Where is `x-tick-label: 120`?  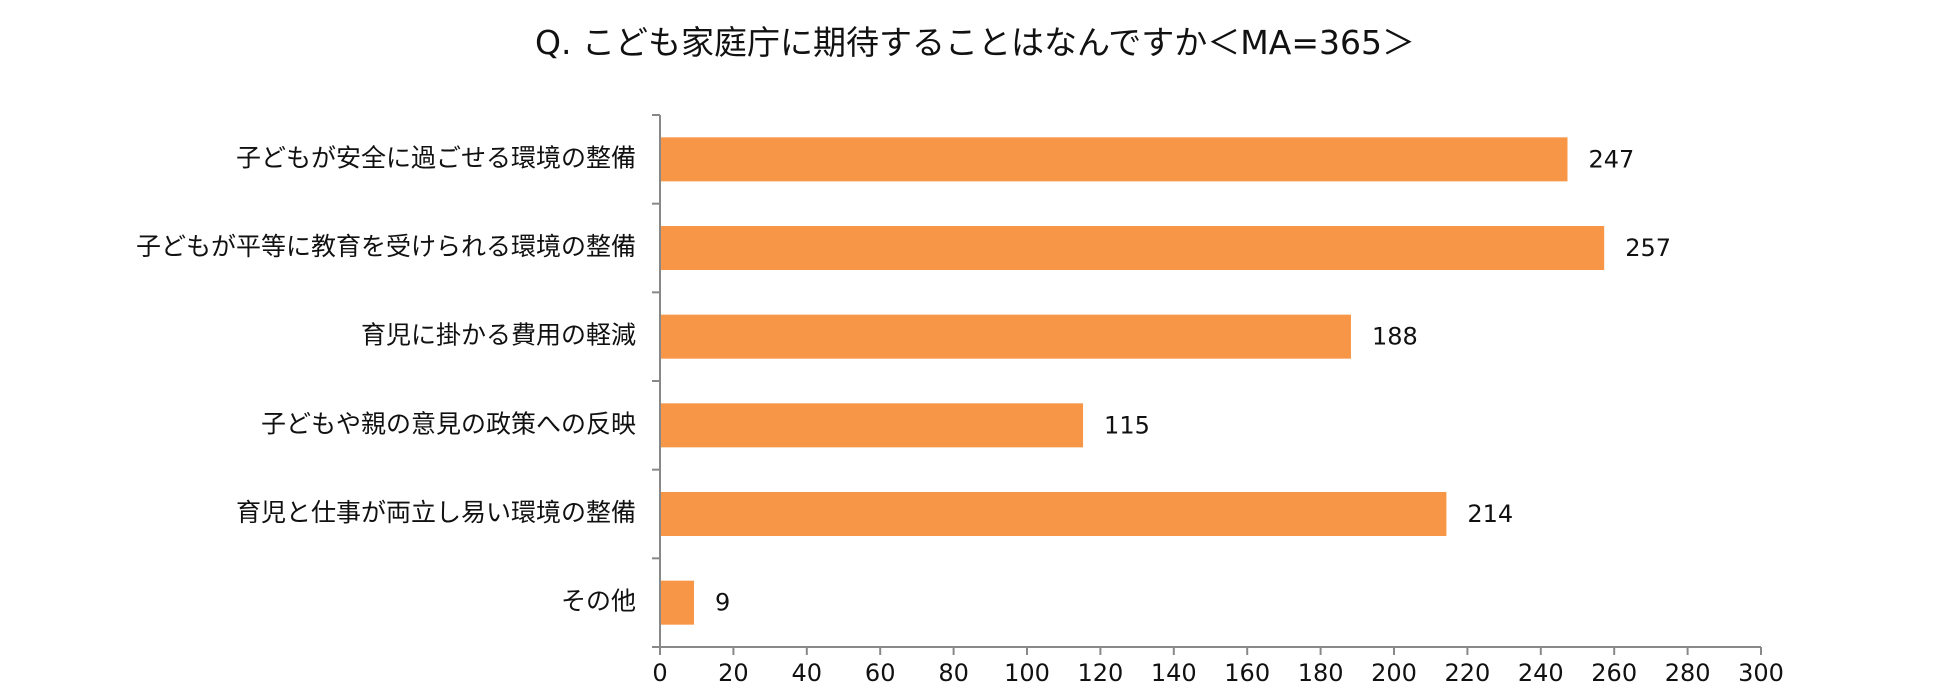
x-tick-label: 120 is located at coordinates (1100, 673).